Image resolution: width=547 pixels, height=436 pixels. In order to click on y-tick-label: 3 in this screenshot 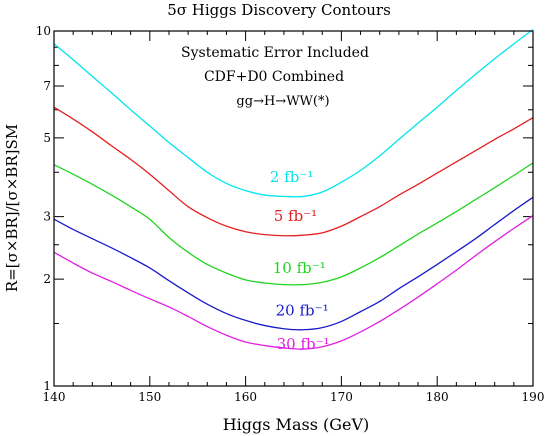, I will do `click(47, 217)`.